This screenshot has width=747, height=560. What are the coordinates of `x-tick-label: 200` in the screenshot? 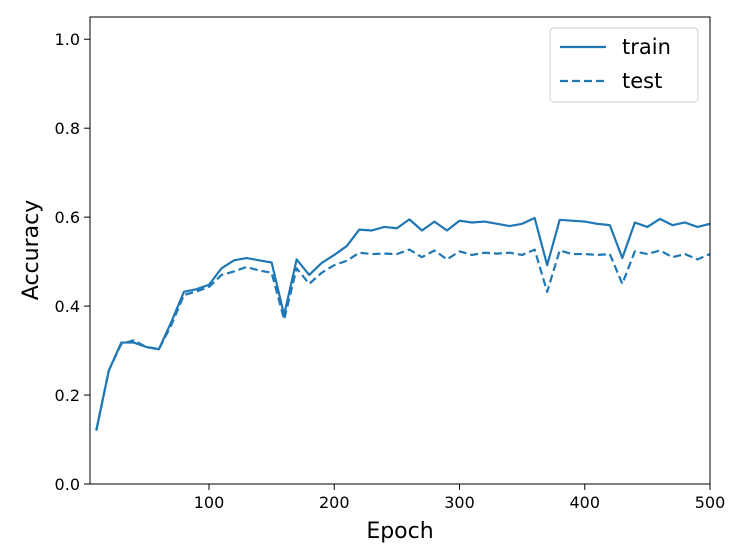 It's located at (334, 502).